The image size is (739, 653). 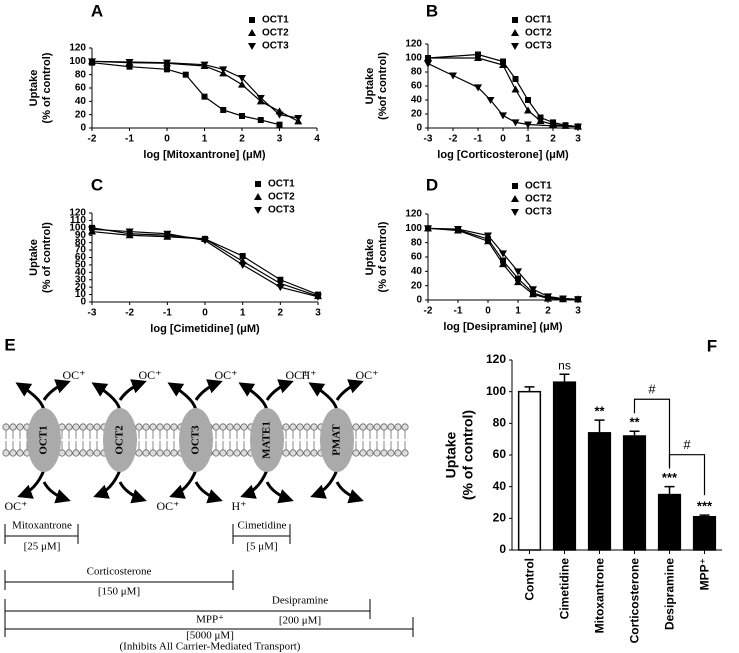 I want to click on transporter-label: OCT2, so click(x=120, y=440).